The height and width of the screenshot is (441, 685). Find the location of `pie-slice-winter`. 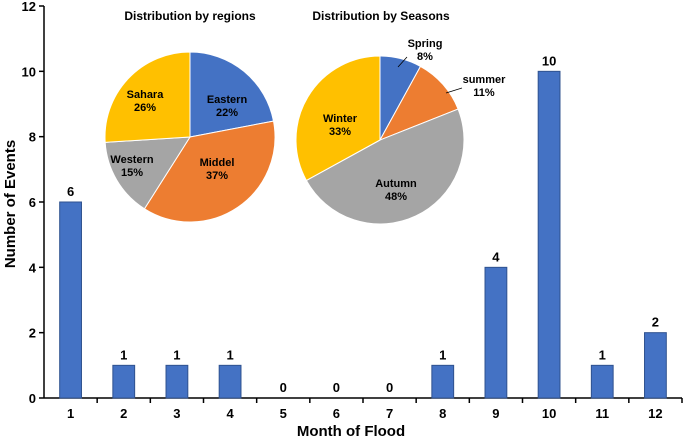

pie-slice-winter is located at coordinates (338, 118).